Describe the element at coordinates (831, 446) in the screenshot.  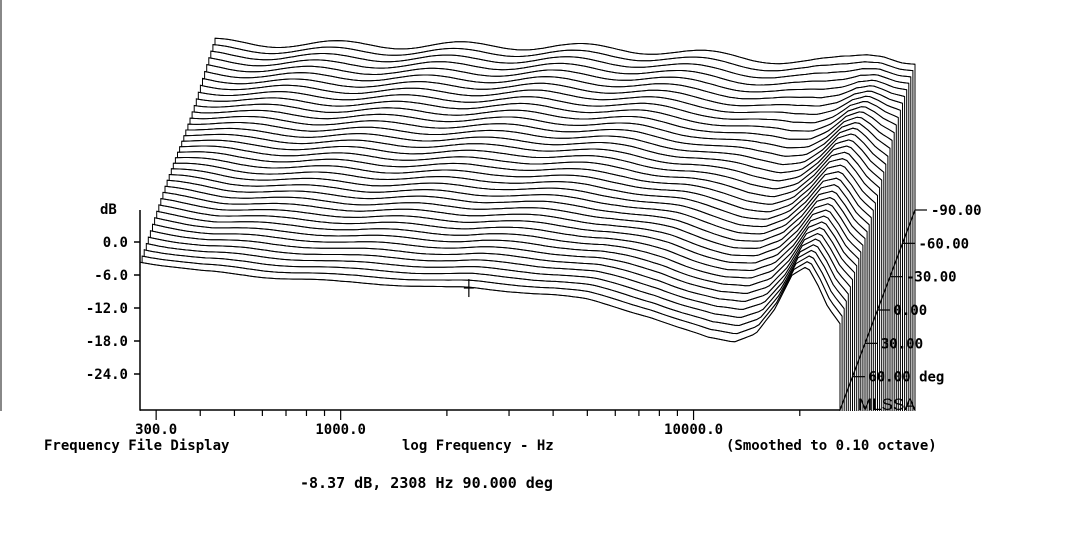
I see `footer-right: (Smoothed to 0.10 octave)` at that location.